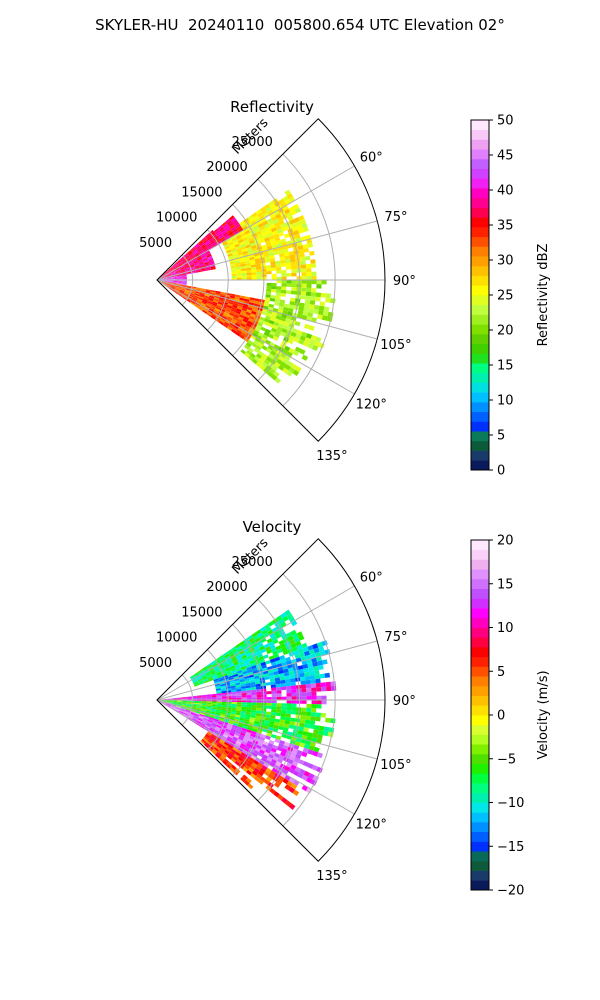 The height and width of the screenshot is (1000, 600). I want to click on reflectivity-colorbar-tick-label: 10, so click(505, 401).